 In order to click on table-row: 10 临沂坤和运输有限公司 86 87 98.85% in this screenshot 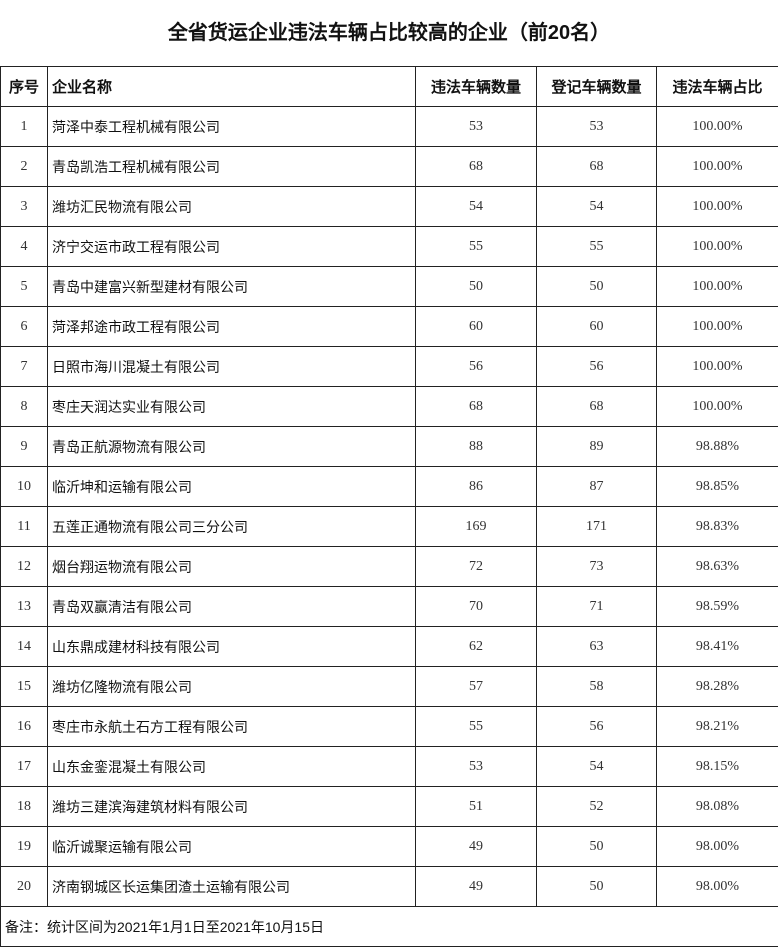, I will do `click(389, 486)`.